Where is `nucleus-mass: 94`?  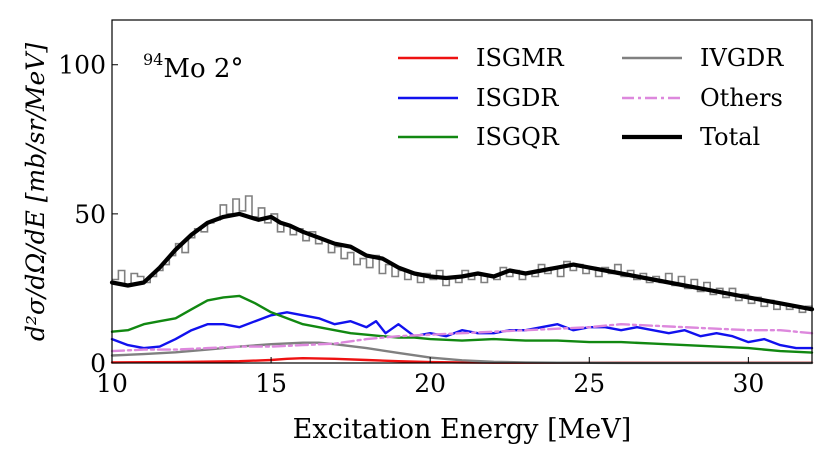 nucleus-mass: 94 is located at coordinates (153, 59).